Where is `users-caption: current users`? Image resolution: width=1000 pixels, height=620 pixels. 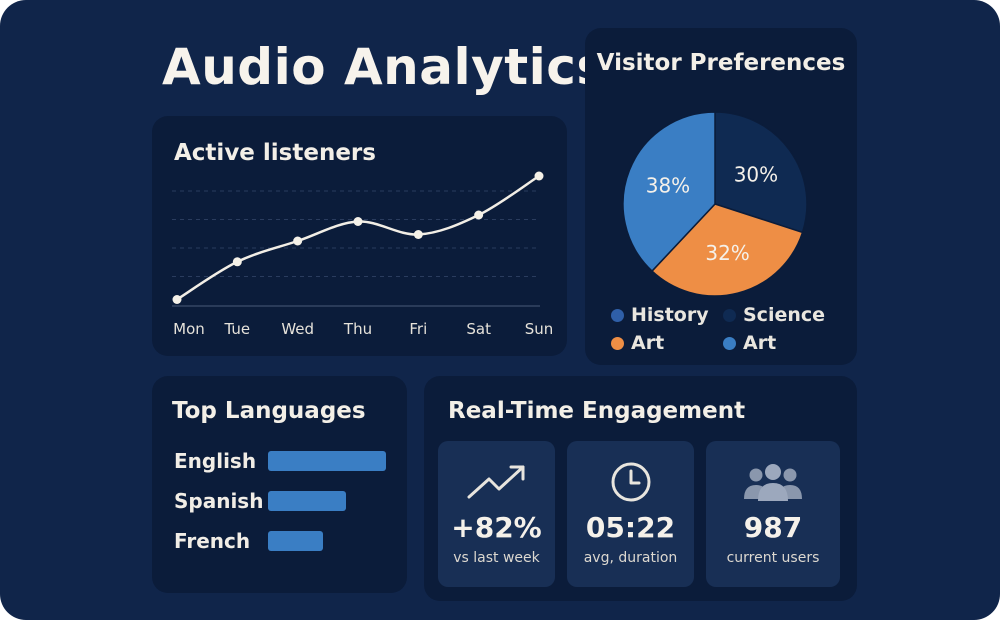
users-caption: current users is located at coordinates (773, 558).